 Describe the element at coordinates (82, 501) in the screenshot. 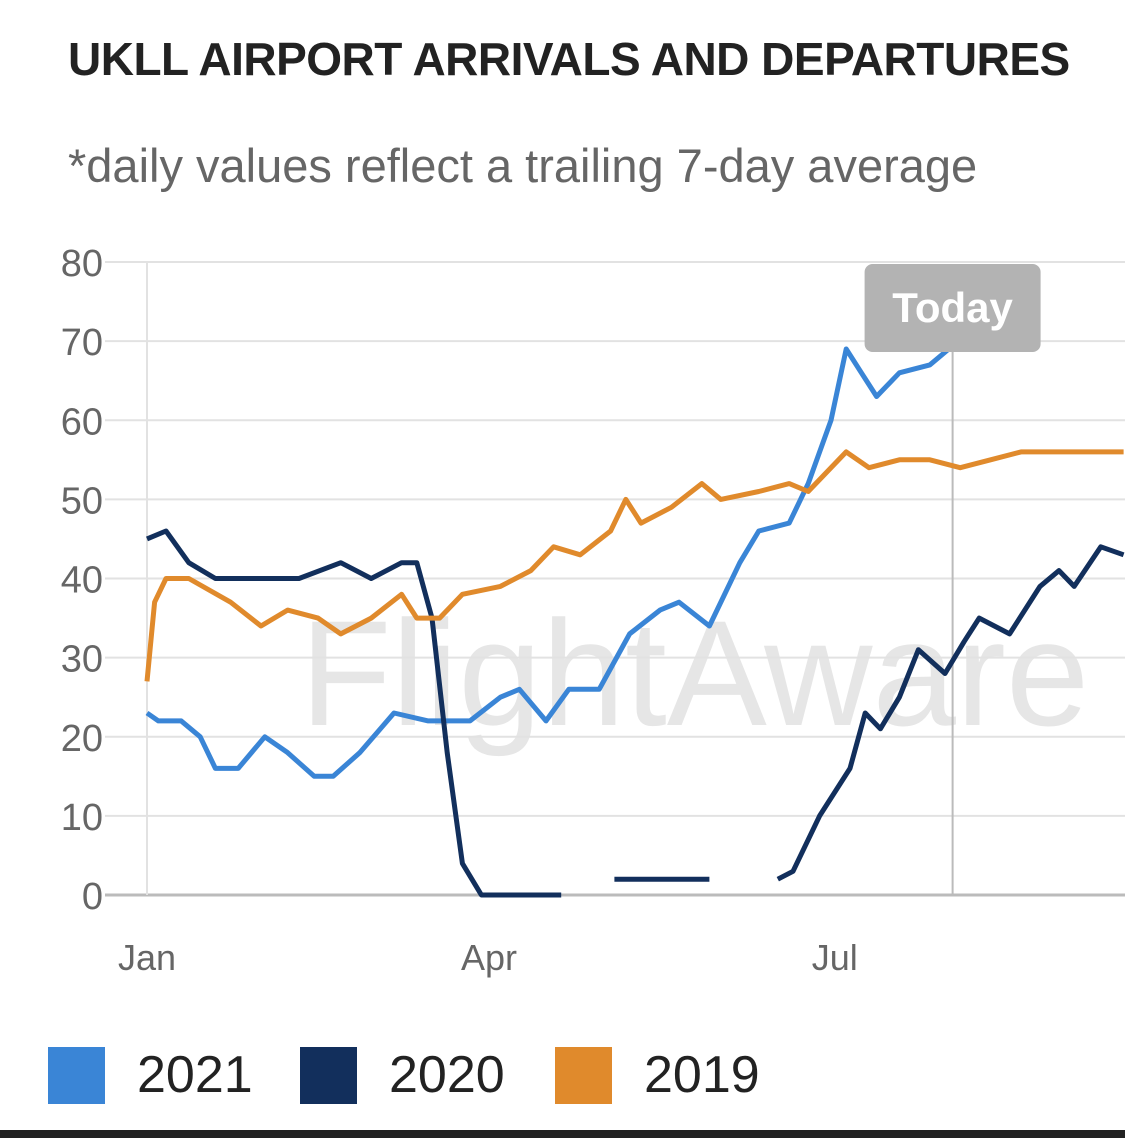

I see `y-tick-label: 50` at that location.